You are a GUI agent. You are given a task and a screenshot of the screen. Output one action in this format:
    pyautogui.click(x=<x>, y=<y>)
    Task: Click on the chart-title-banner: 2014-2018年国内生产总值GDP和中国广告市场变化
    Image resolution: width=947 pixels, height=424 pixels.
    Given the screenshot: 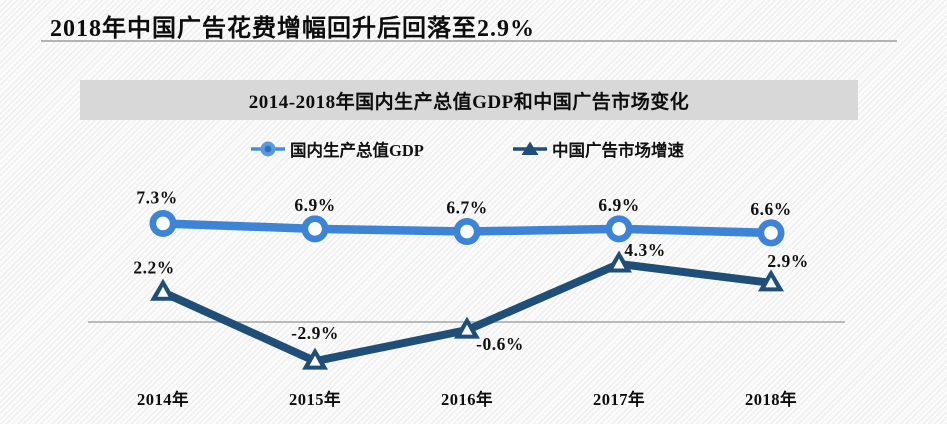 What is the action you would take?
    pyautogui.click(x=469, y=100)
    